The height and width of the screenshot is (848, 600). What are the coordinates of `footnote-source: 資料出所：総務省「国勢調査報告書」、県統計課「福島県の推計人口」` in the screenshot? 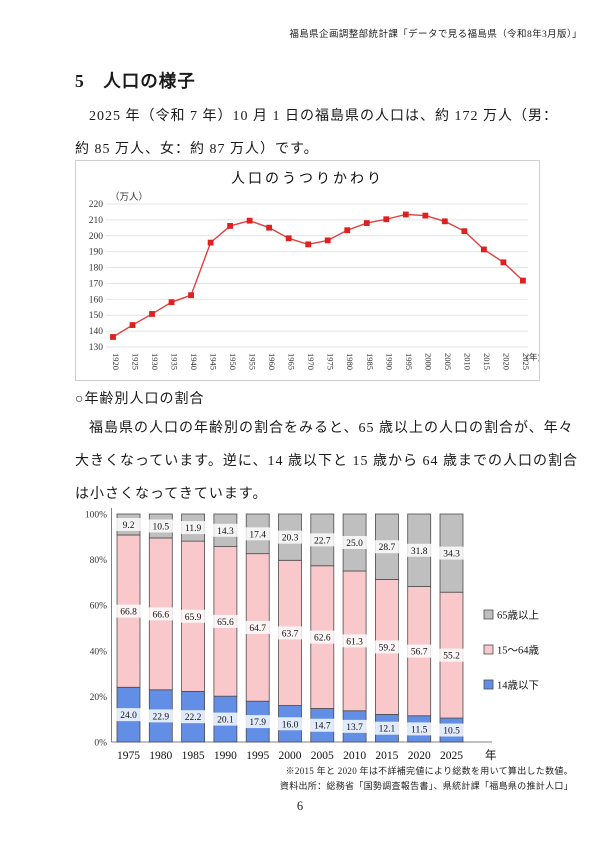 It's located at (426, 786).